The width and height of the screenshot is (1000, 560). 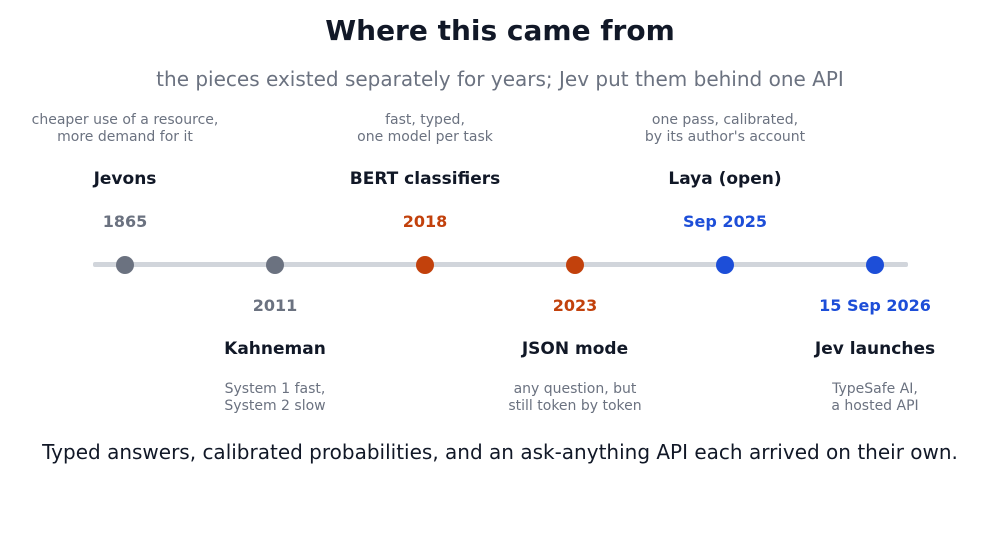 What do you see at coordinates (275, 305) in the screenshot?
I see `event-date: 2011` at bounding box center [275, 305].